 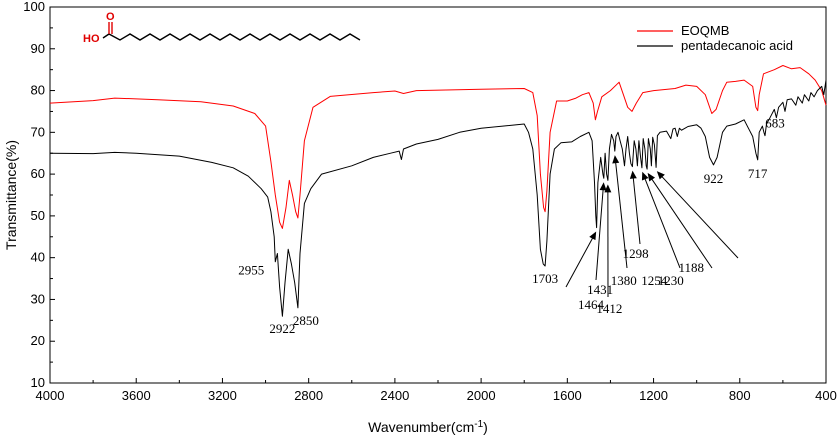 I want to click on carbon-chain, so click(x=231, y=37).